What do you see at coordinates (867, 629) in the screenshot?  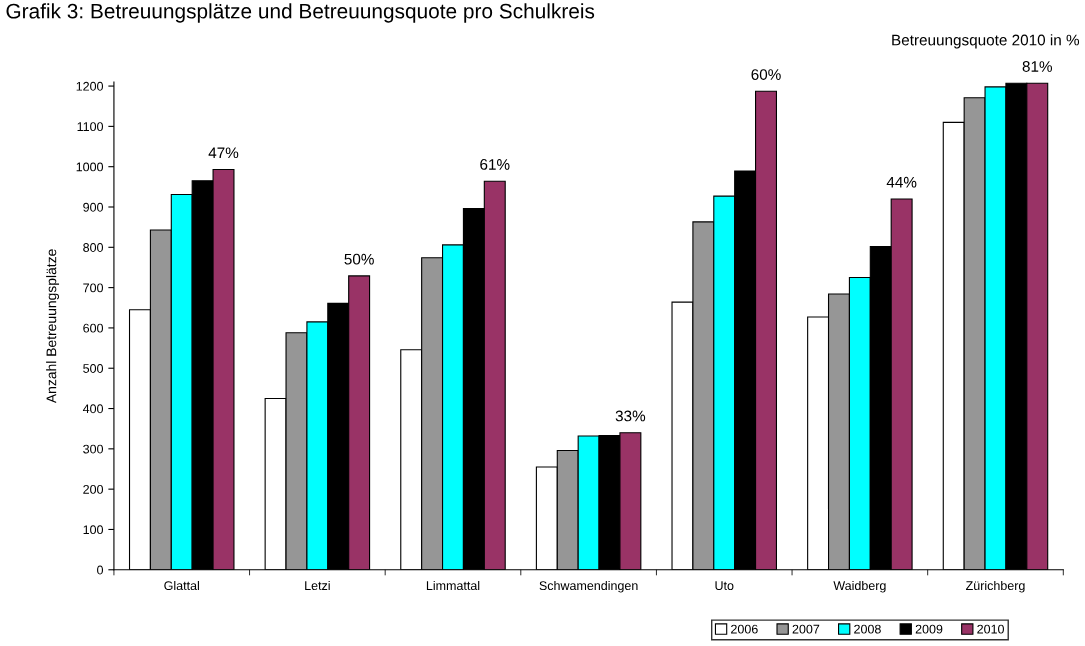 I see `legend-label: 2008` at bounding box center [867, 629].